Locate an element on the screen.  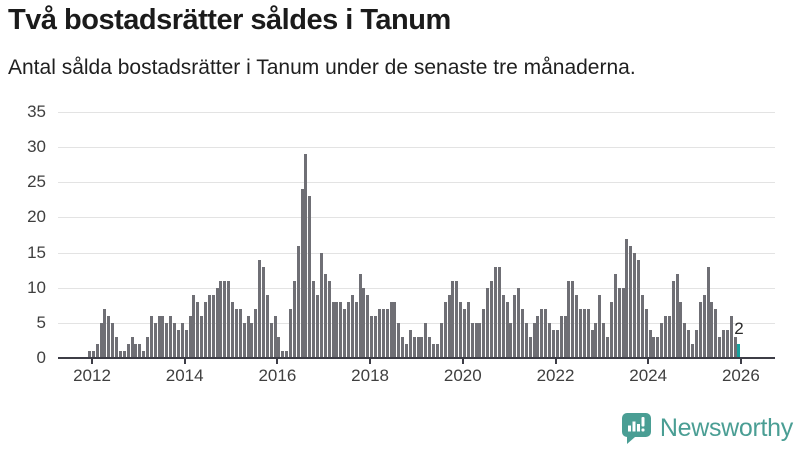
y-axis-tick-label: 10 is located at coordinates (36, 287).